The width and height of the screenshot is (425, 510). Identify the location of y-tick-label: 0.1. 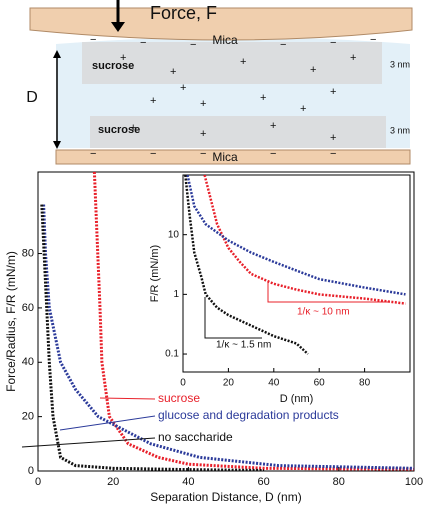
(172, 354).